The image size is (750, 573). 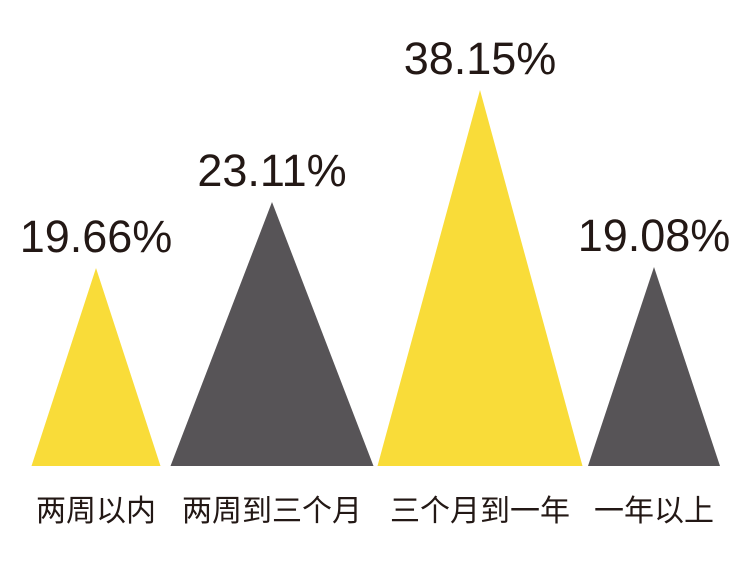 I want to click on value-label-2: 23.11%, so click(x=272, y=170).